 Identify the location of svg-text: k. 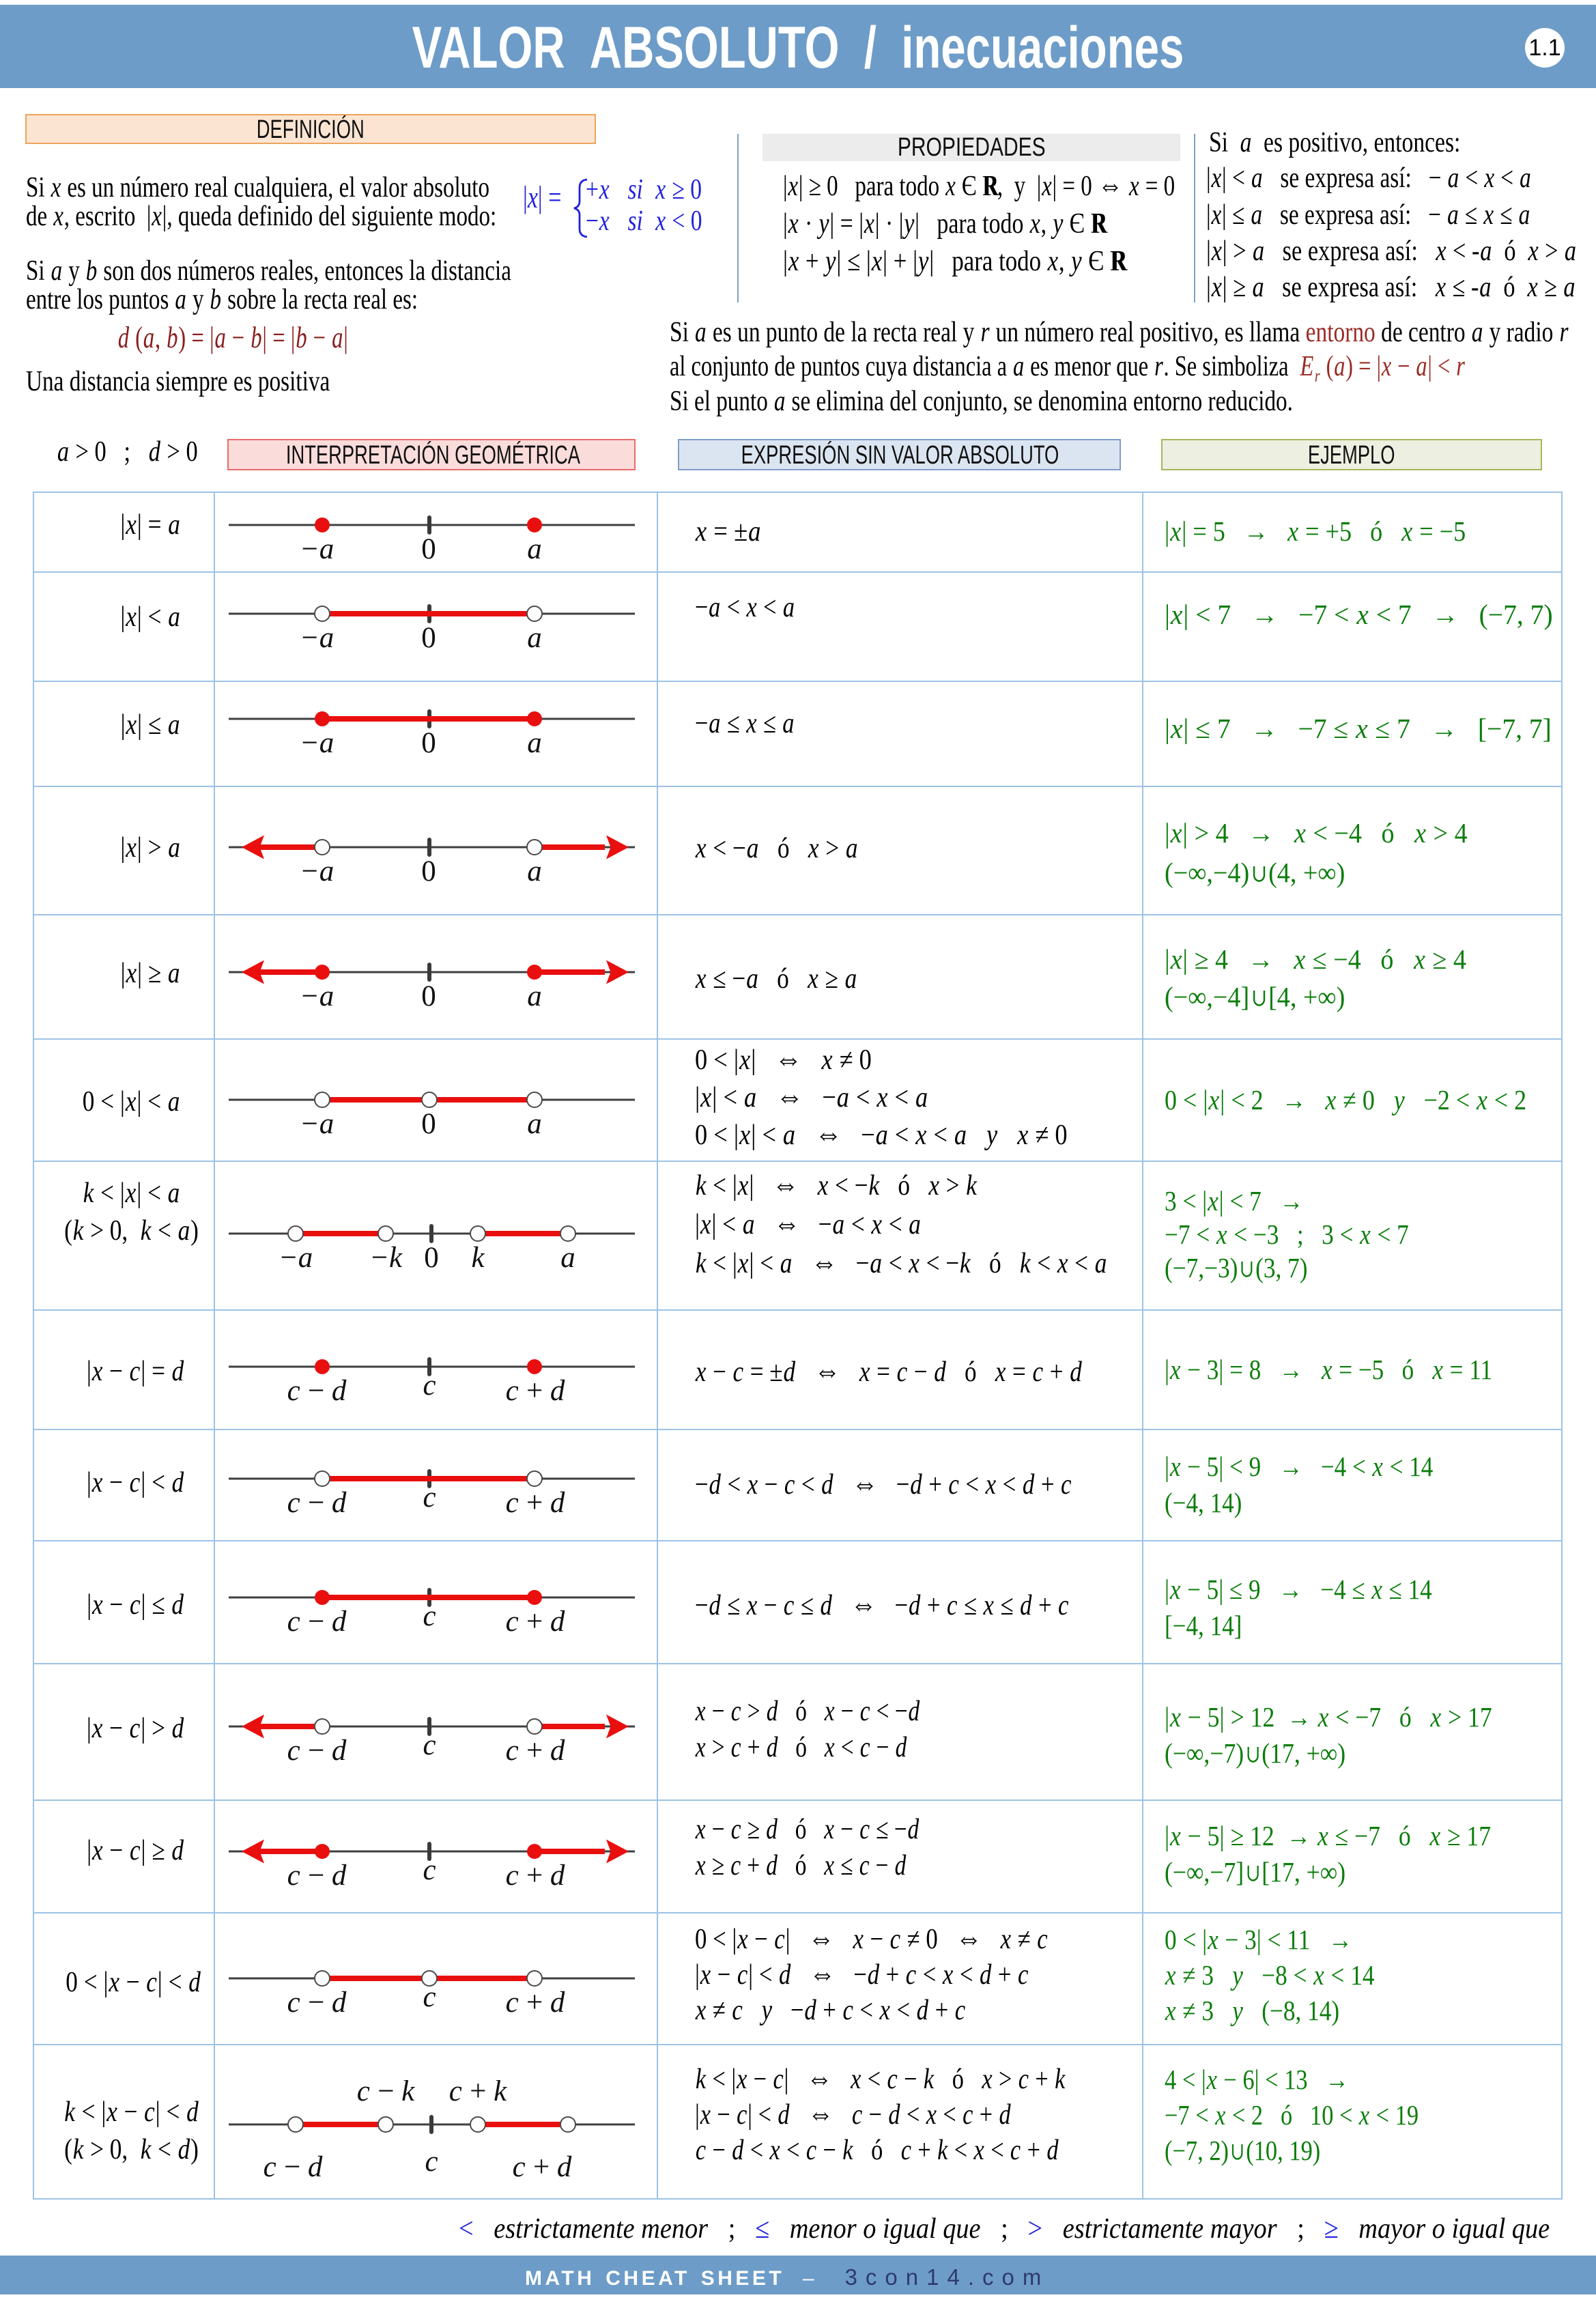
(478, 1258).